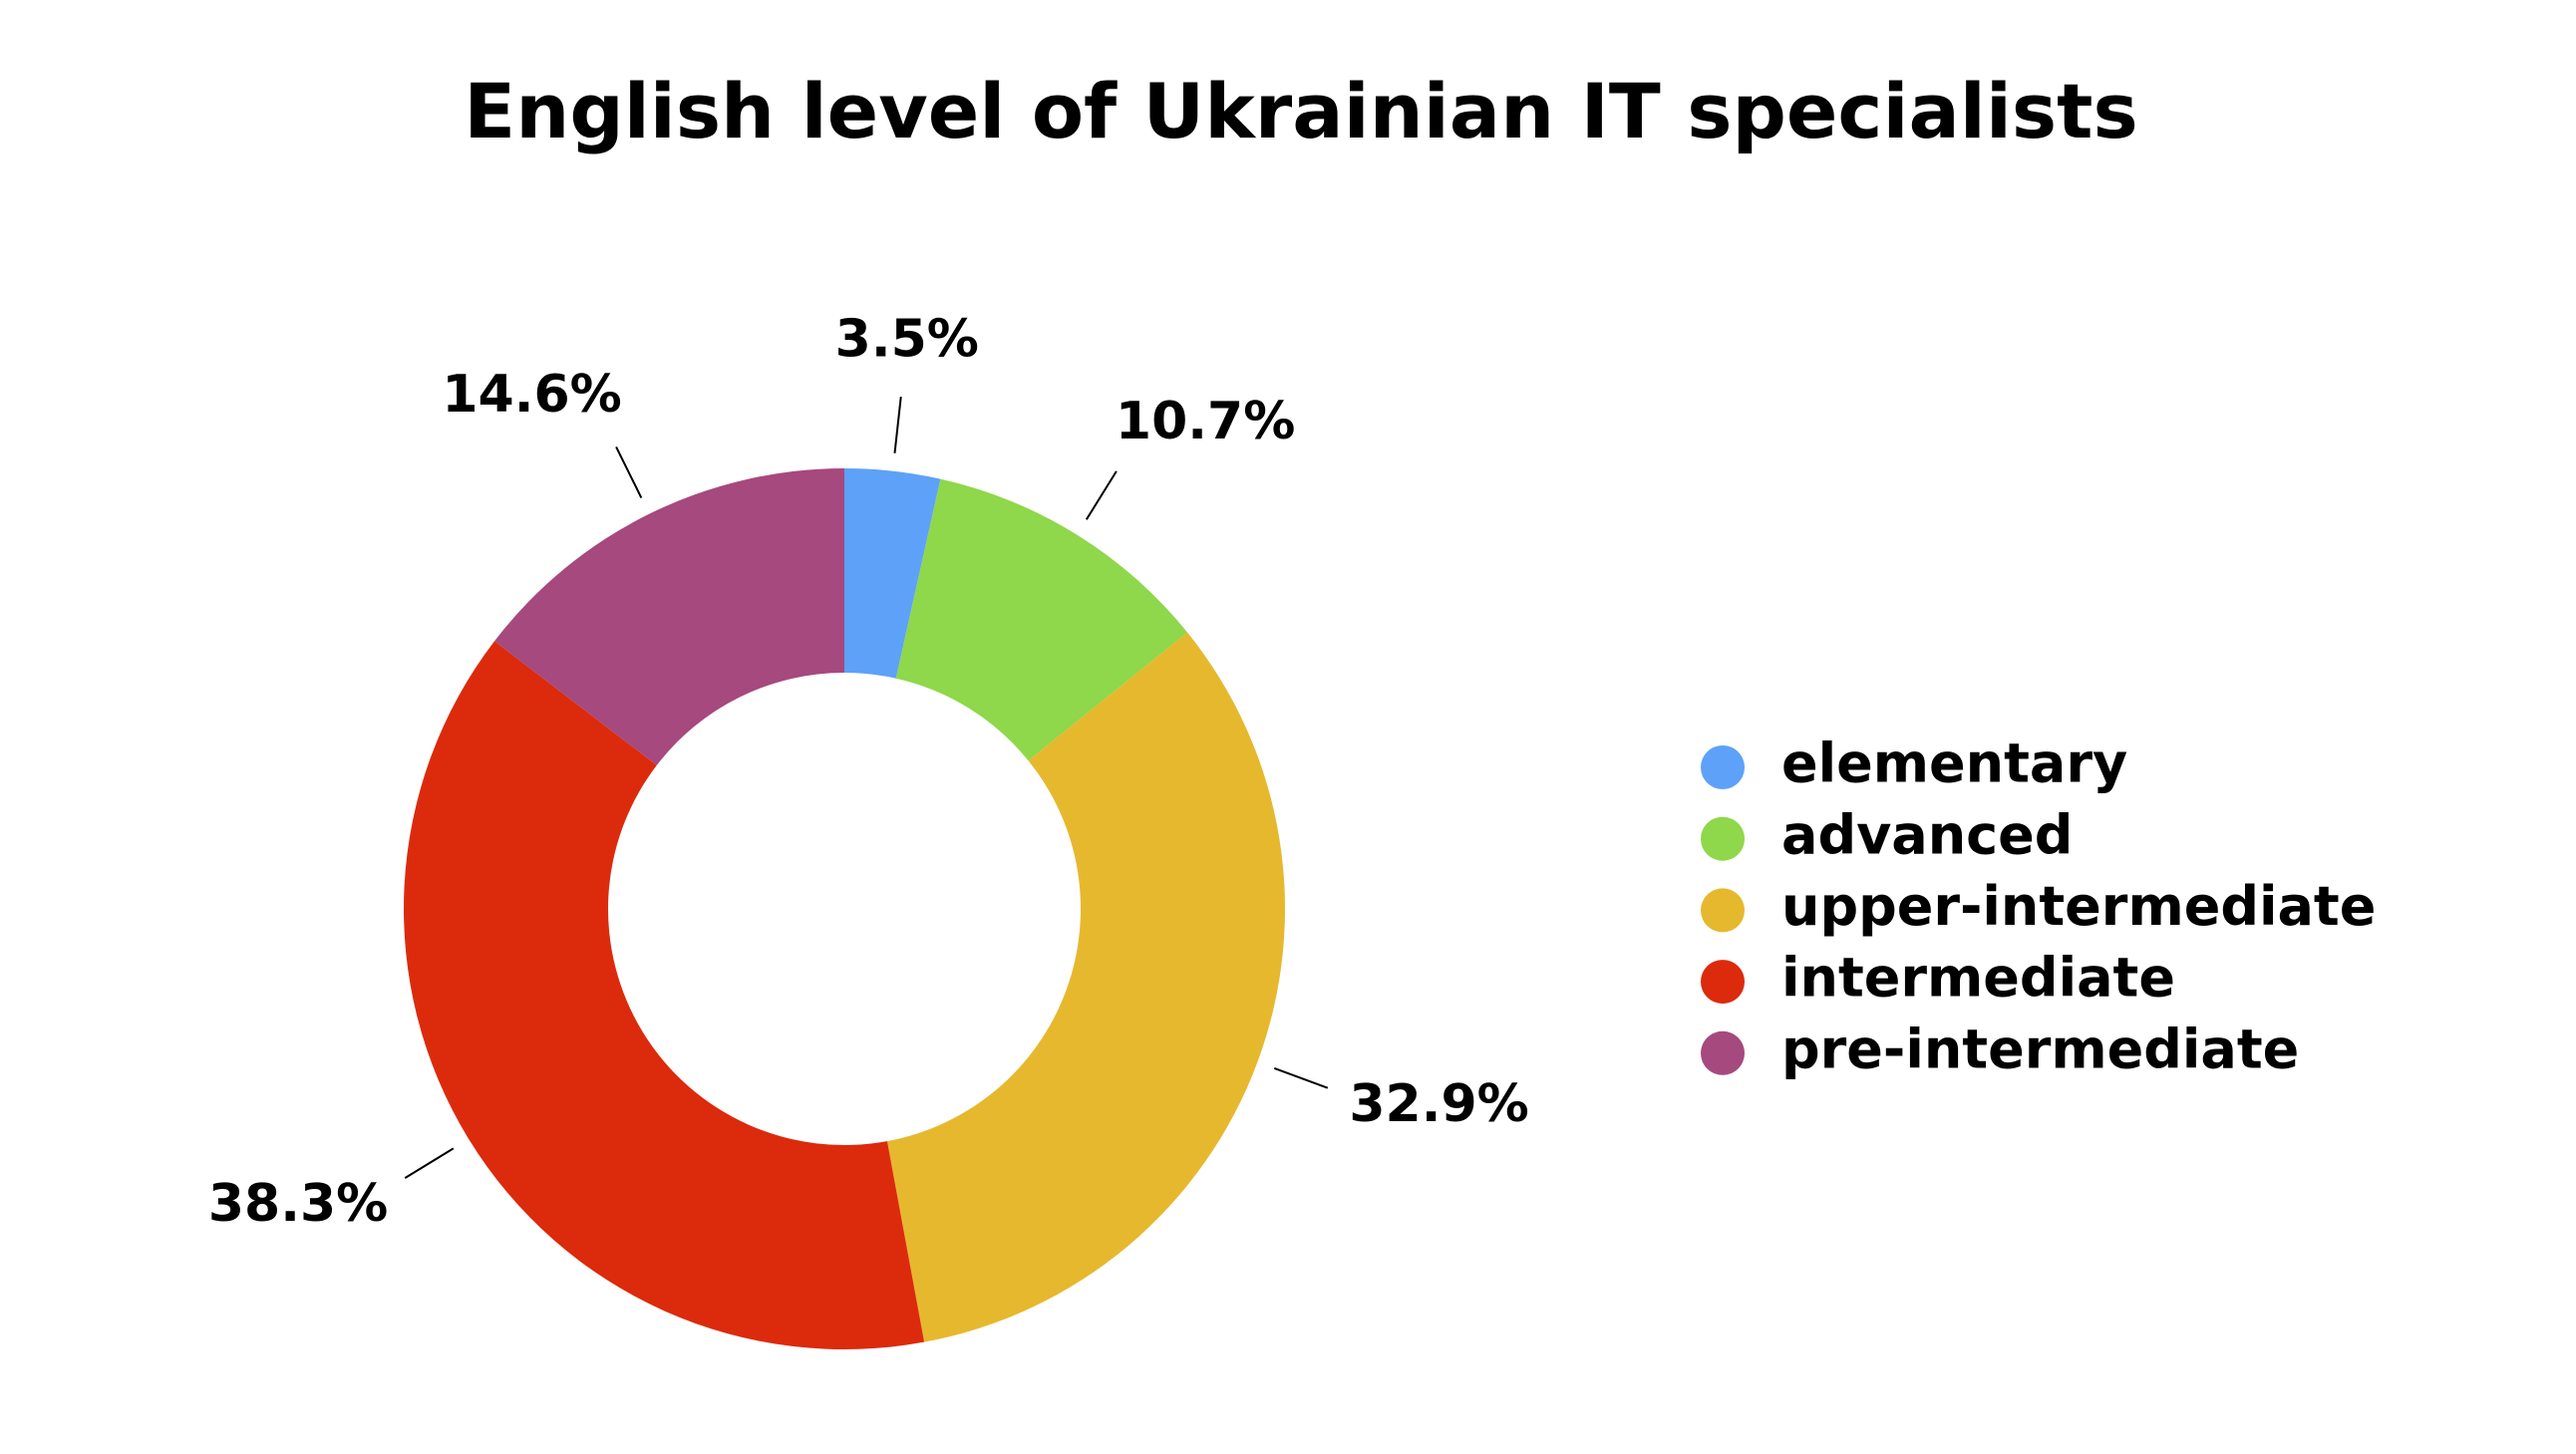 This screenshot has height=1454, width=2576. I want to click on data-label: 10.7%, so click(1205, 421).